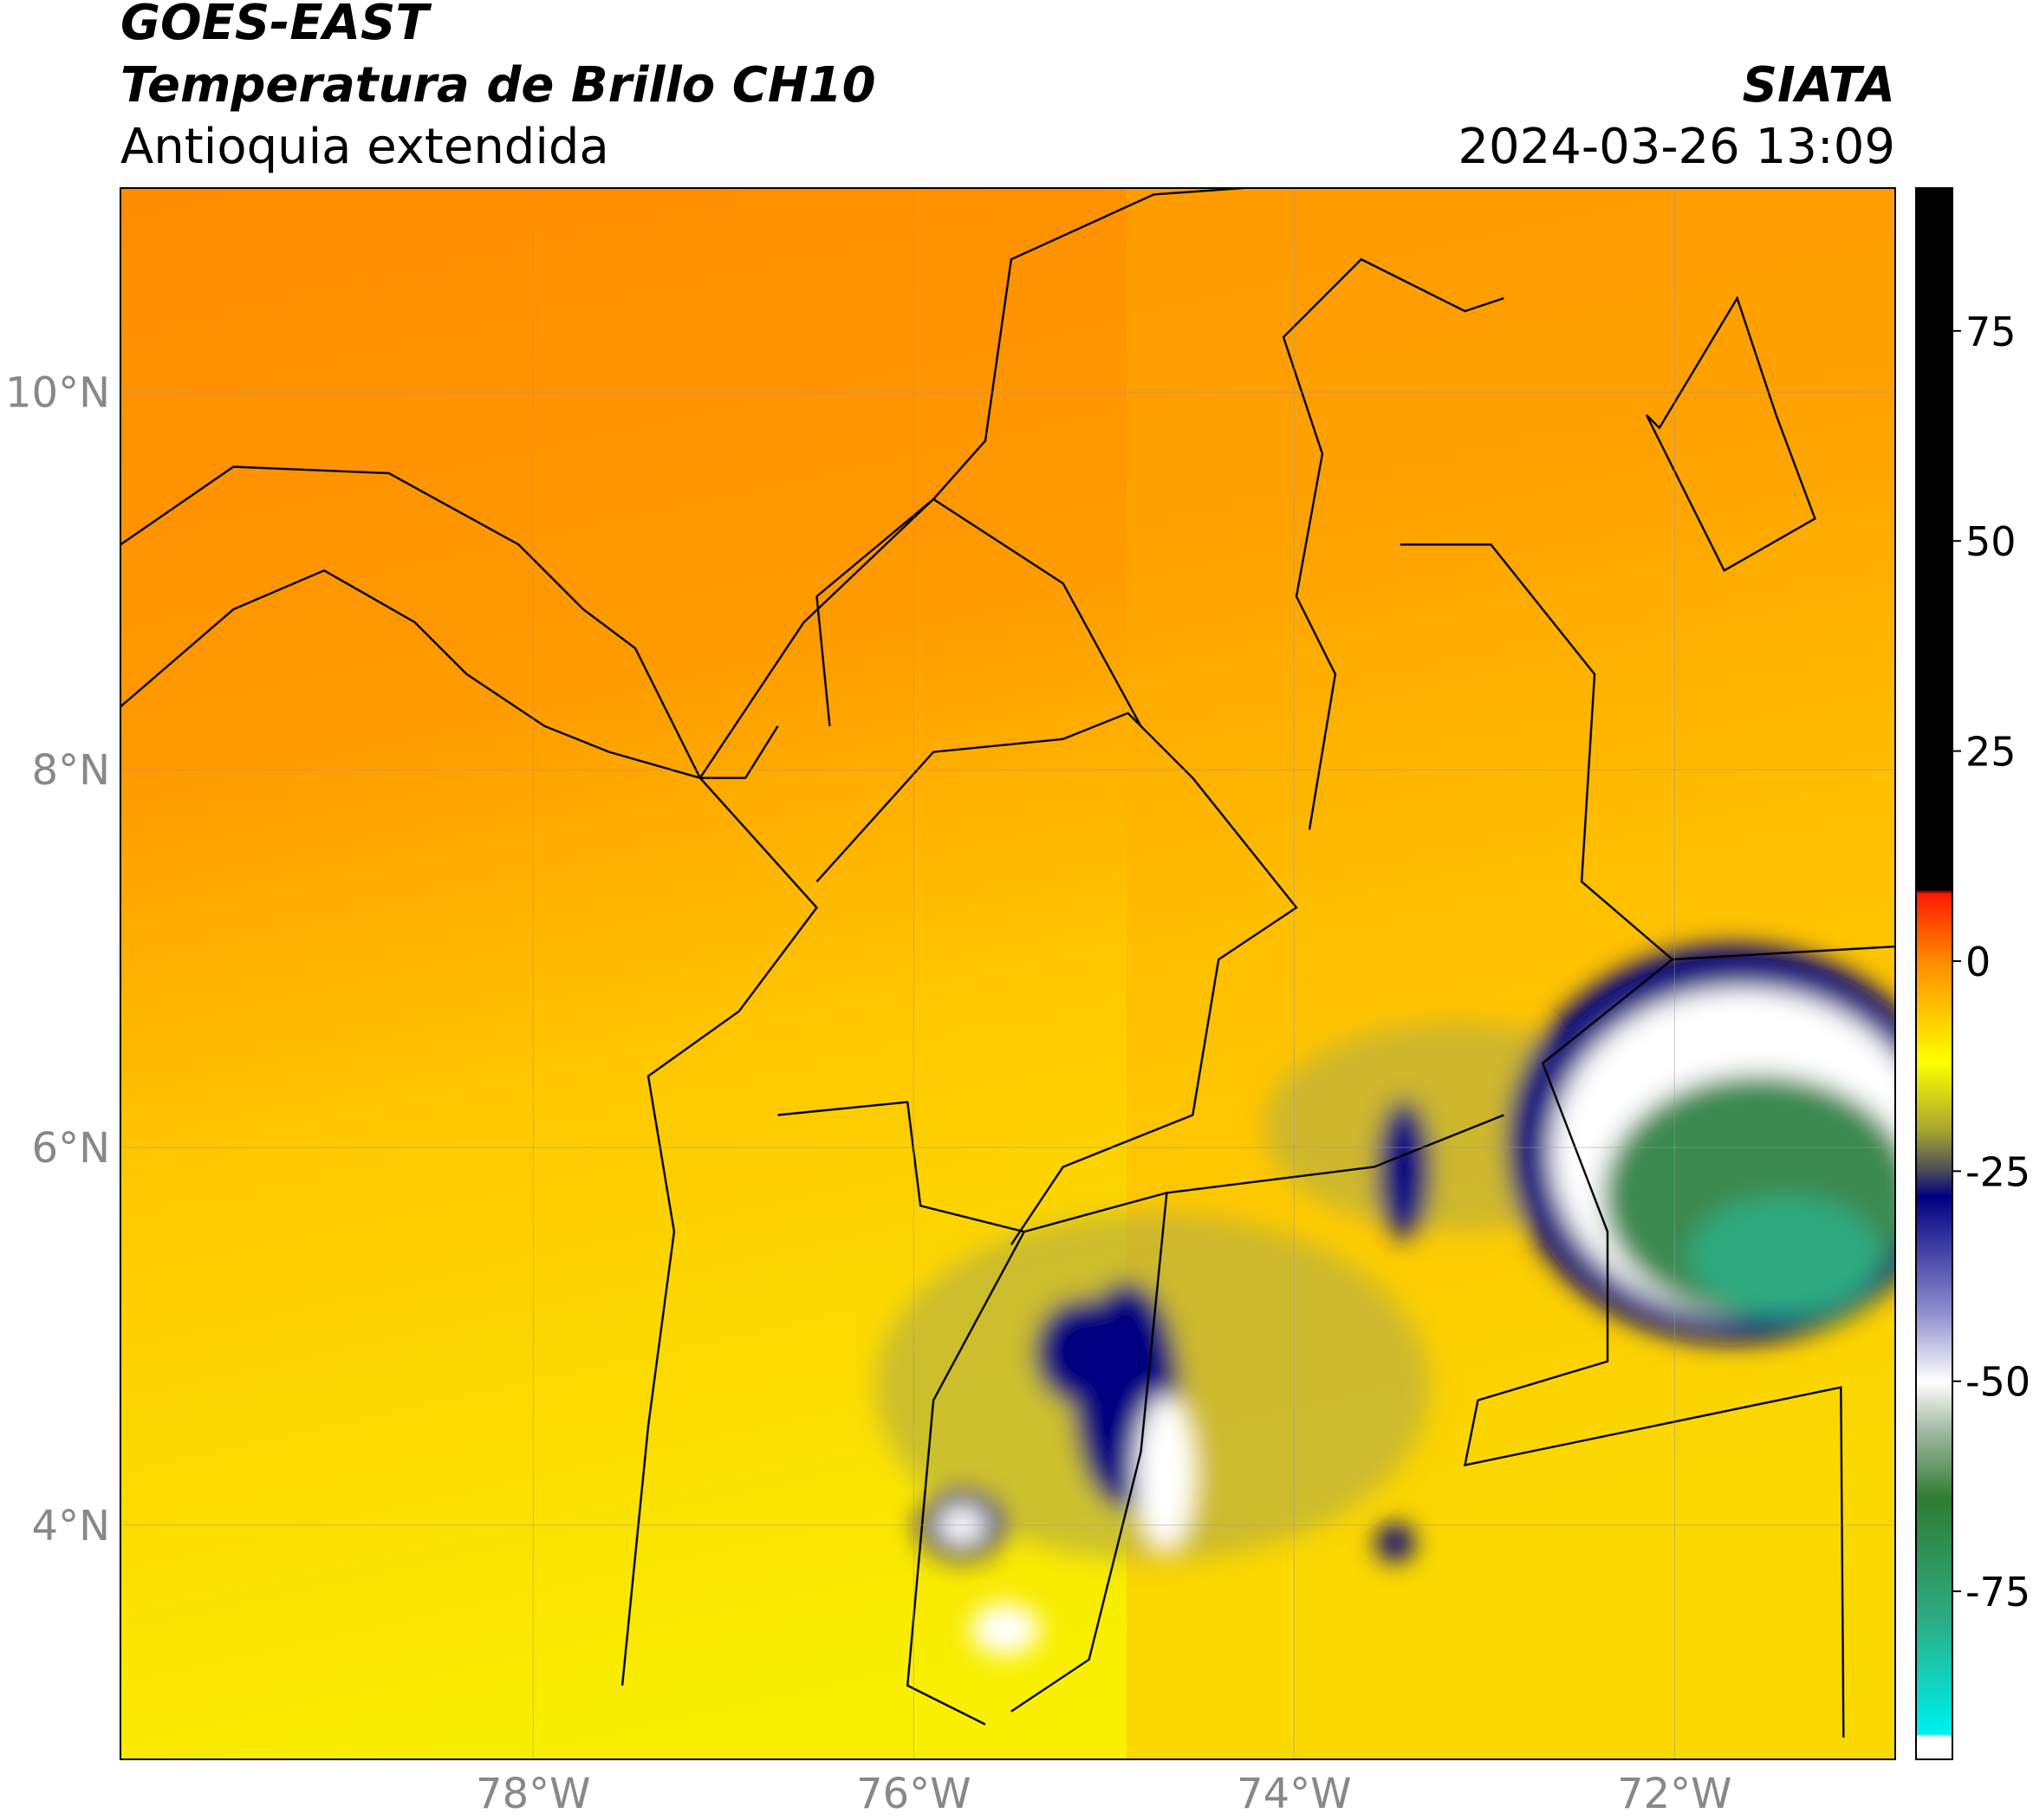  Describe the element at coordinates (276, 25) in the screenshot. I see `title: GOES-EAST` at that location.